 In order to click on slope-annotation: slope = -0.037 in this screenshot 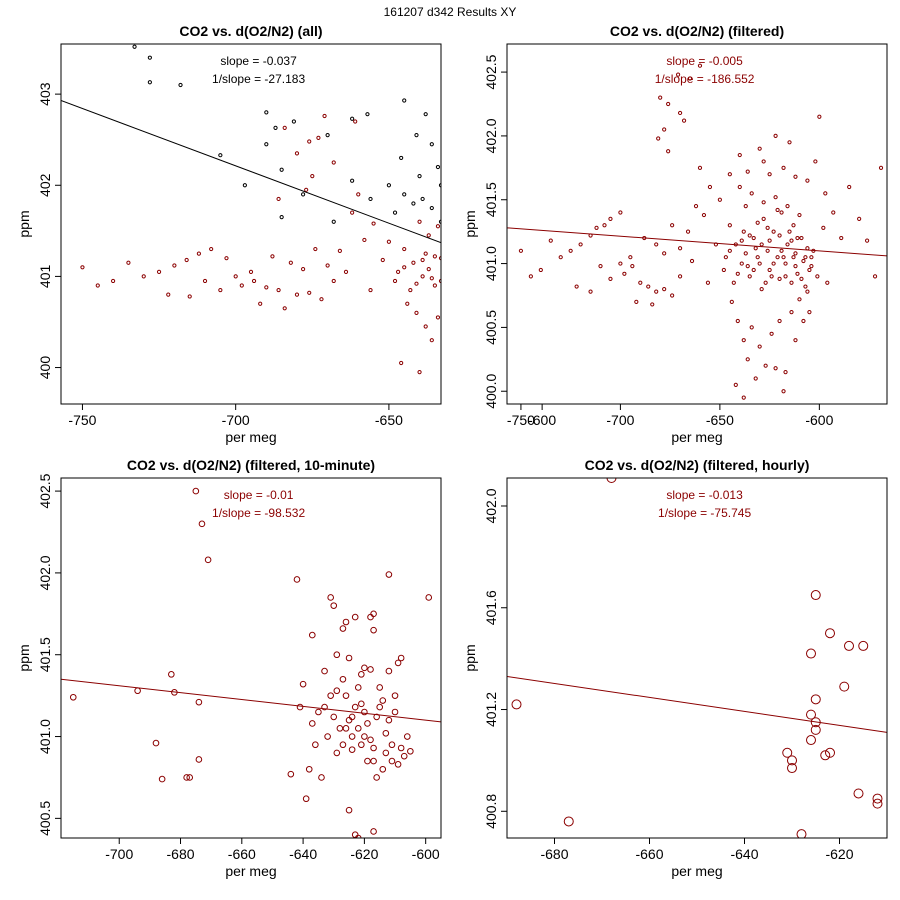, I will do `click(258, 61)`.